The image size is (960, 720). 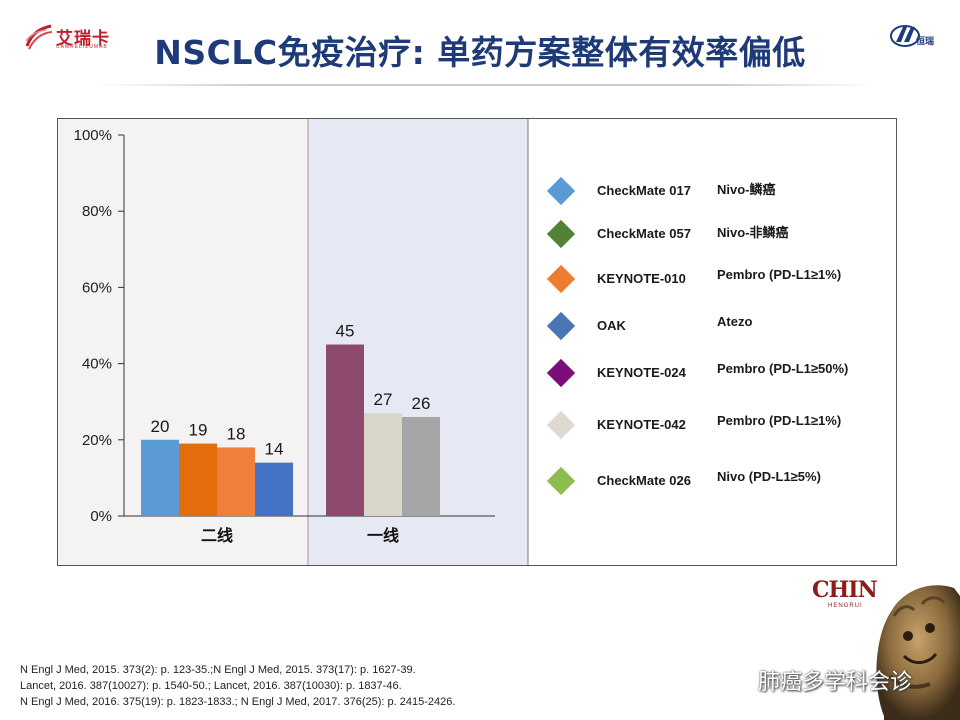 What do you see at coordinates (905, 36) in the screenshot?
I see `hengrui-logo-icon` at bounding box center [905, 36].